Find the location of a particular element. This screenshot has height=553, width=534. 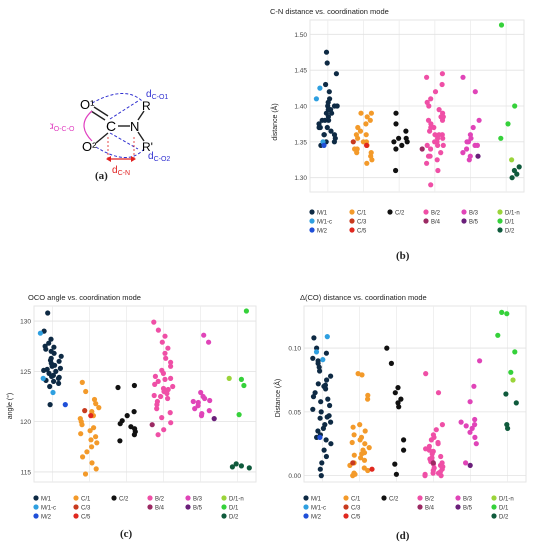

chart-c-title: OCO angle vs. coordination mode is located at coordinates (84, 297).